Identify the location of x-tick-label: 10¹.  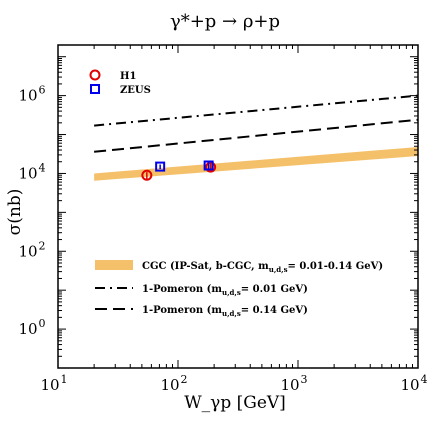
(53, 383).